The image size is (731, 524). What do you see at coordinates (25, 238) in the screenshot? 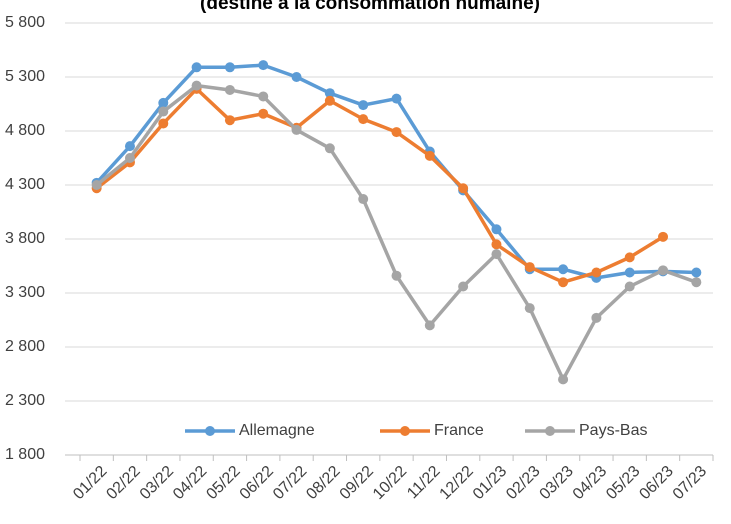
I see `y-tick-label: 3 800` at bounding box center [25, 238].